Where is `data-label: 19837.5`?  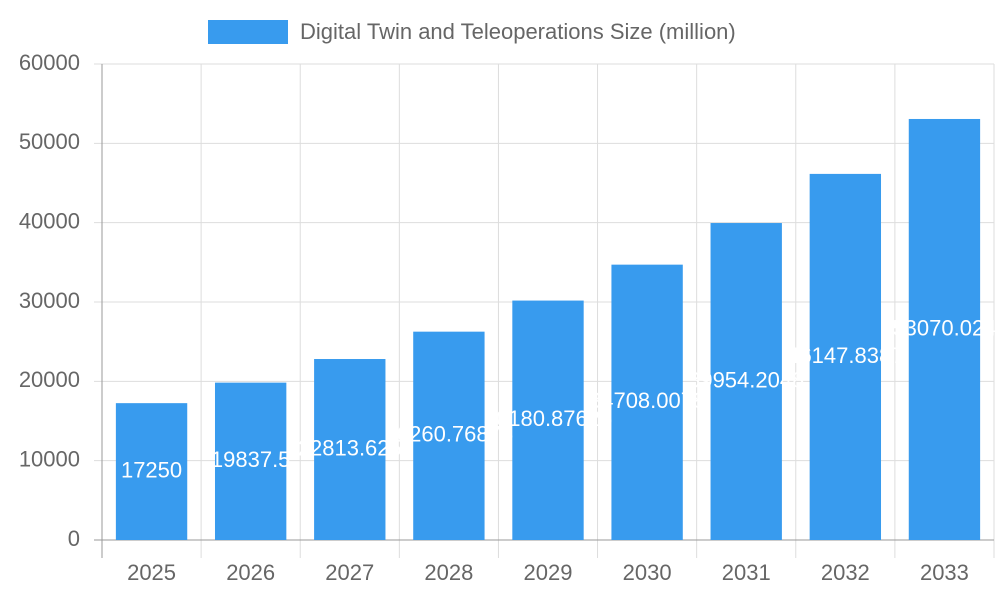
data-label: 19837.5 is located at coordinates (251, 459).